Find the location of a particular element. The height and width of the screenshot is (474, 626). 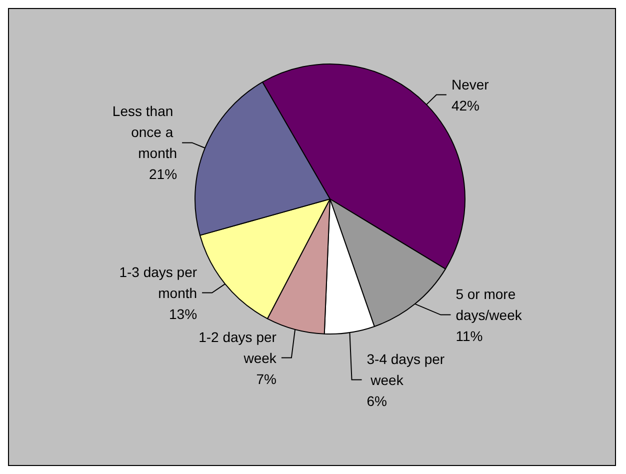

slice-label: 1-3 days per month is located at coordinates (158, 282).